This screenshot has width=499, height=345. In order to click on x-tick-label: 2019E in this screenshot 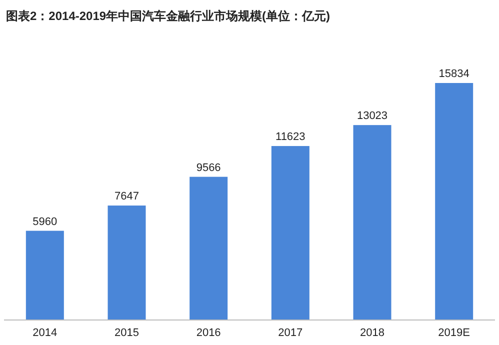, I will do `click(454, 333)`.